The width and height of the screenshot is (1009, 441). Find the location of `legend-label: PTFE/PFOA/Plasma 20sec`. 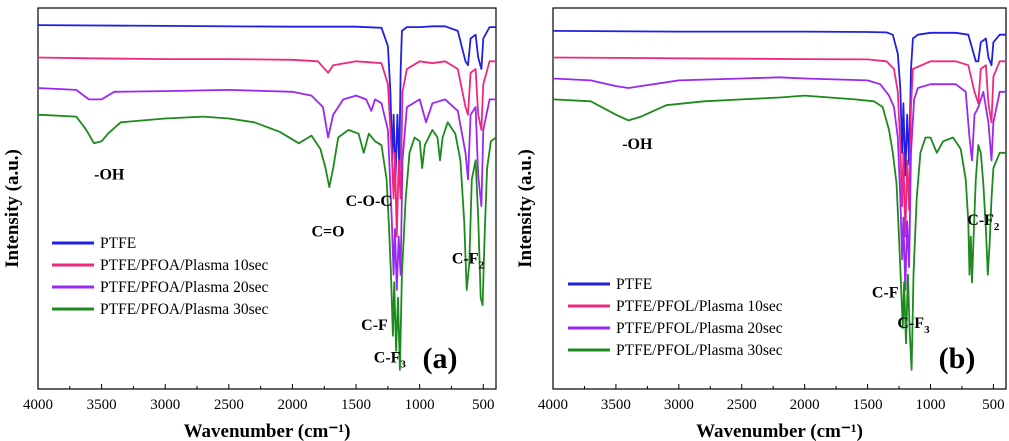

legend-label: PTFE/PFOA/Plasma 20sec is located at coordinates (184, 287).